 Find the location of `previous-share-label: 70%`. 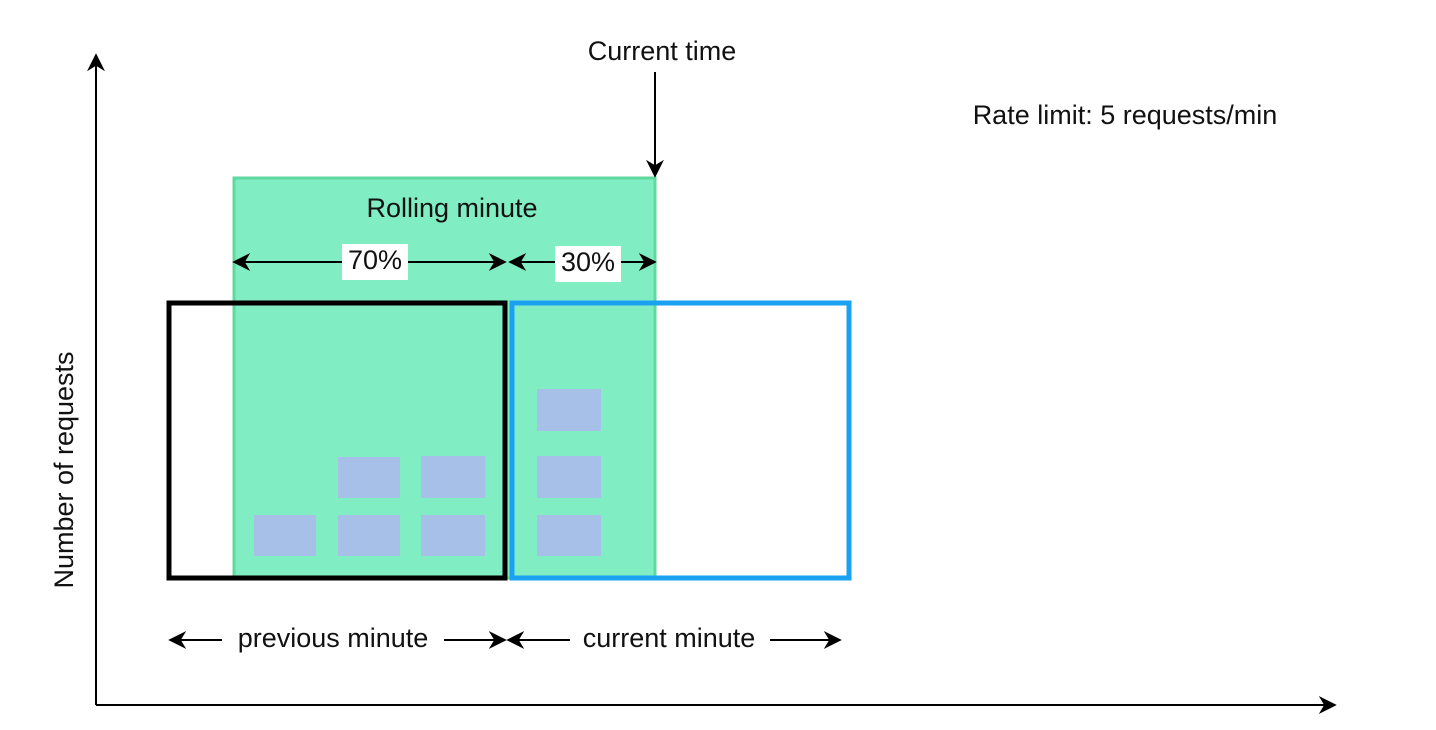

previous-share-label: 70% is located at coordinates (375, 260).